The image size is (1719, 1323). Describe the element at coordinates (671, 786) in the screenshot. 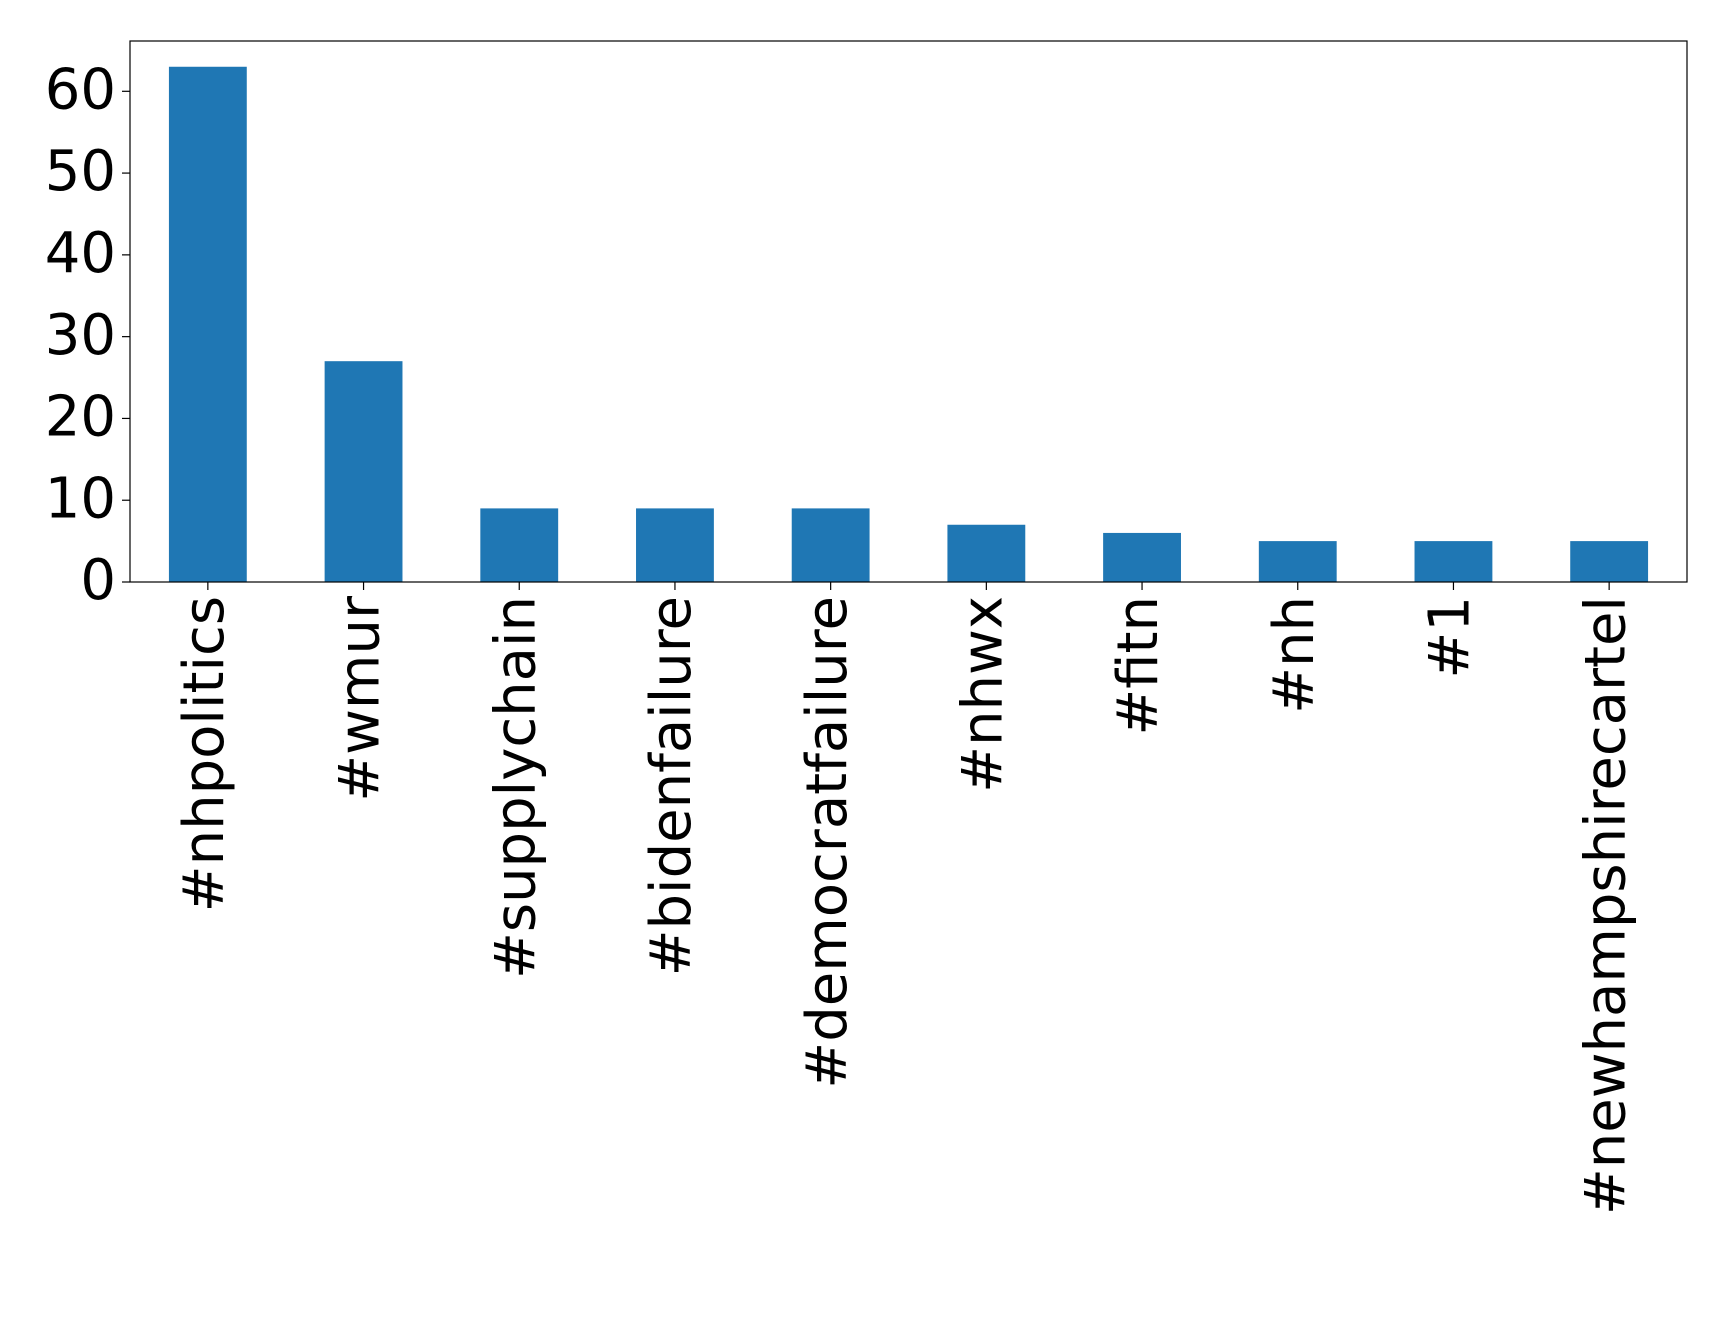

I see `x-tick-label: #bidenfailure` at that location.